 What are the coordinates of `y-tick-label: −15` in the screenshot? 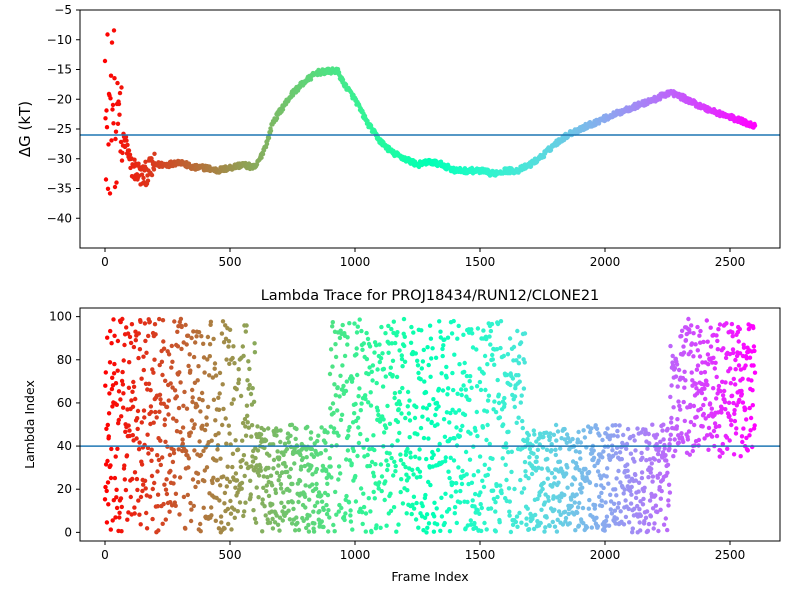 It's located at (59, 70).